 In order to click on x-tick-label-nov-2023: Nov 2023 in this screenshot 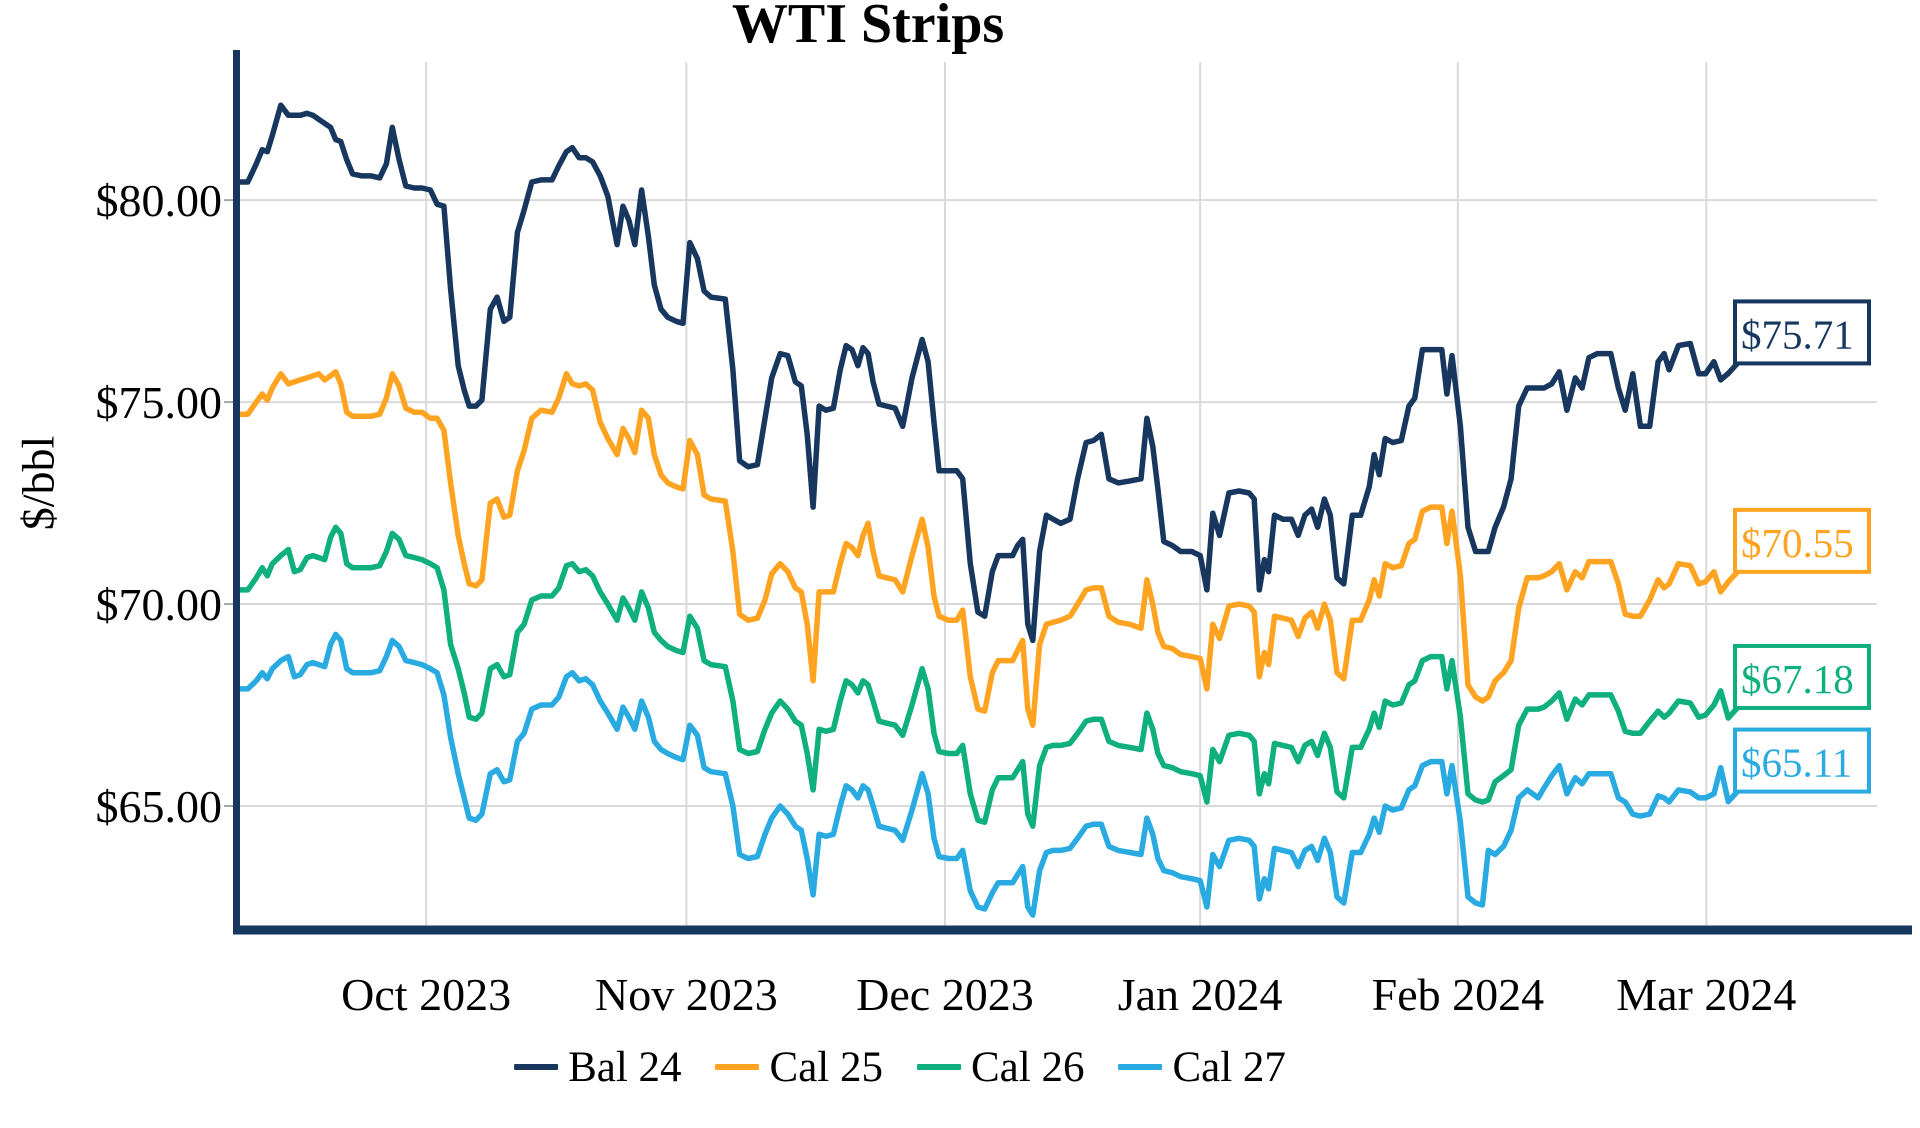, I will do `click(686, 994)`.